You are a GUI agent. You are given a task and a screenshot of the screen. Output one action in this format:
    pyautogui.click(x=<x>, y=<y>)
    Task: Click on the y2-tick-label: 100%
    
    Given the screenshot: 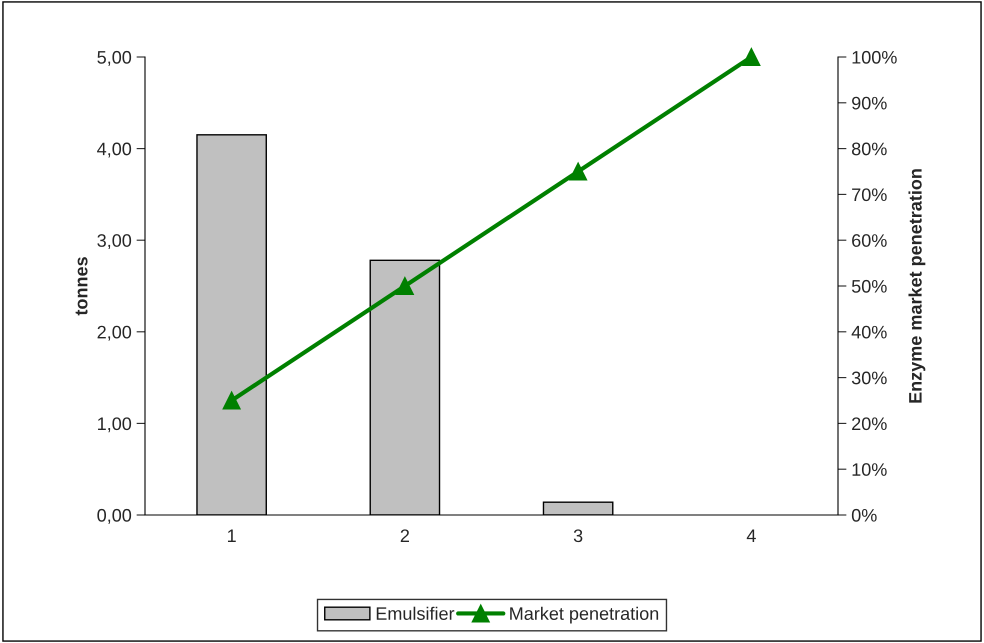 What is the action you would take?
    pyautogui.click(x=874, y=57)
    